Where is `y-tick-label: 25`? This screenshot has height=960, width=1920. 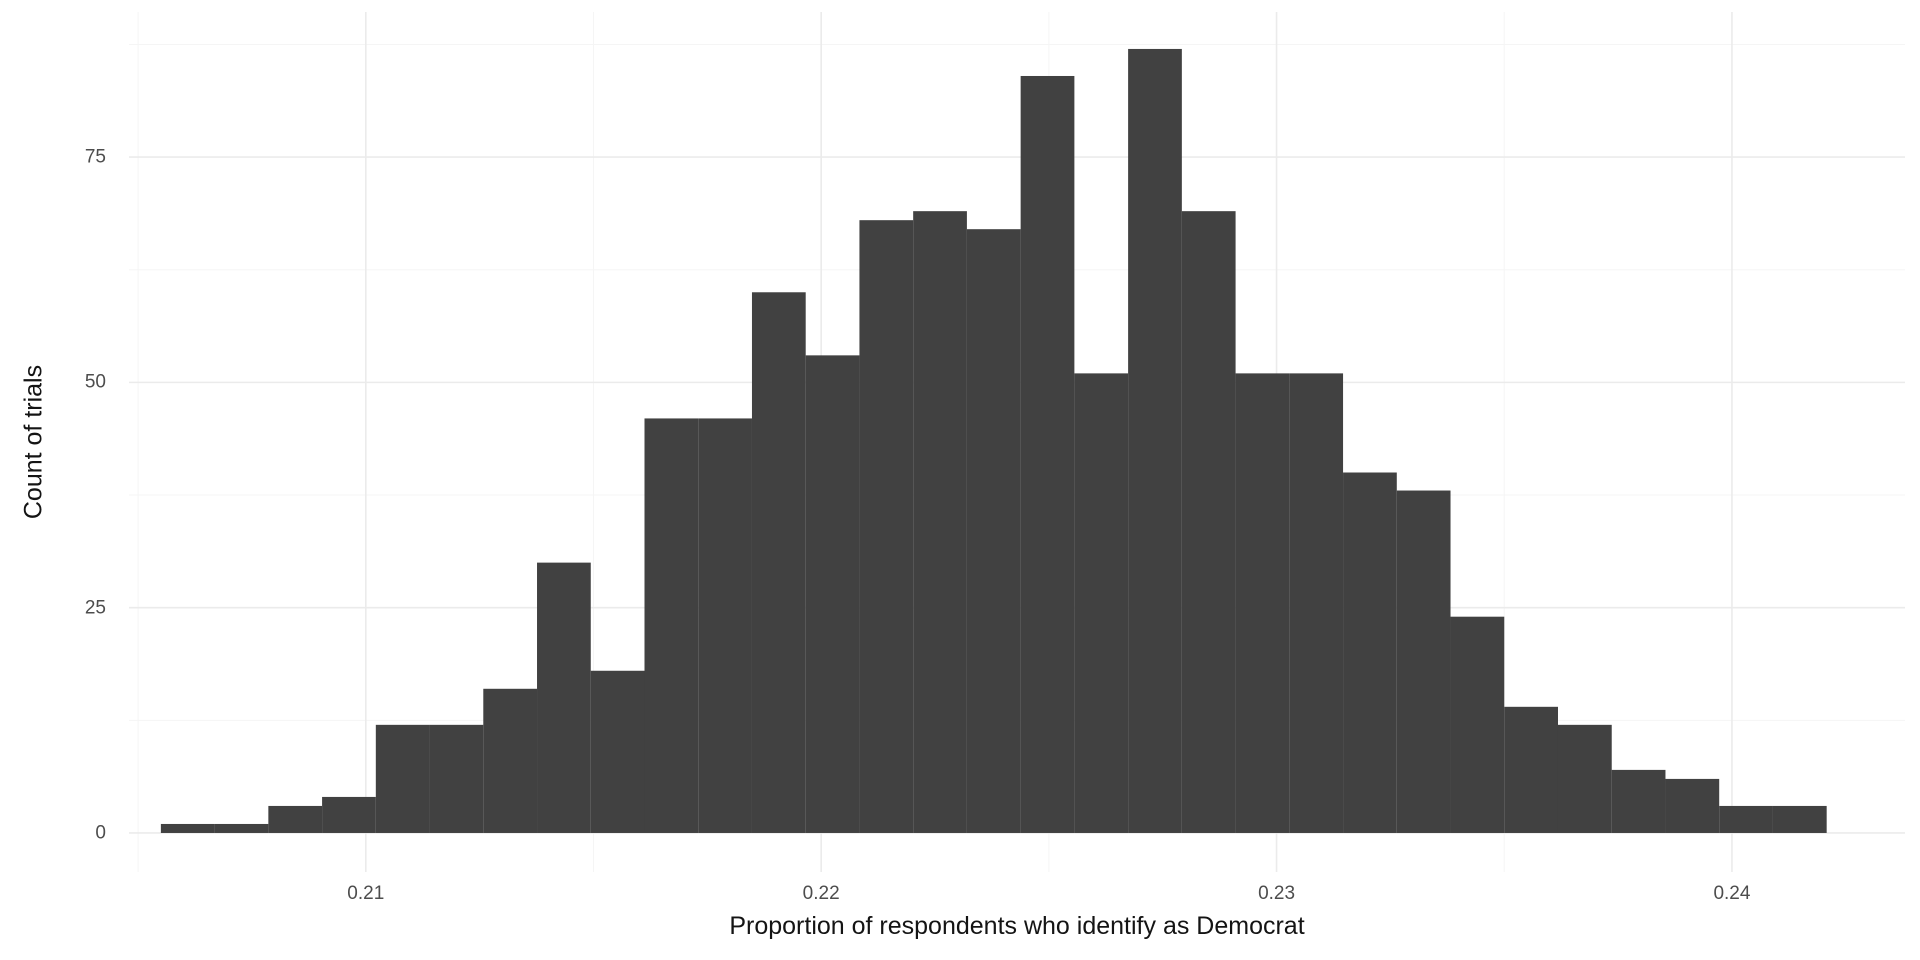 y-tick-label: 25 is located at coordinates (95, 608).